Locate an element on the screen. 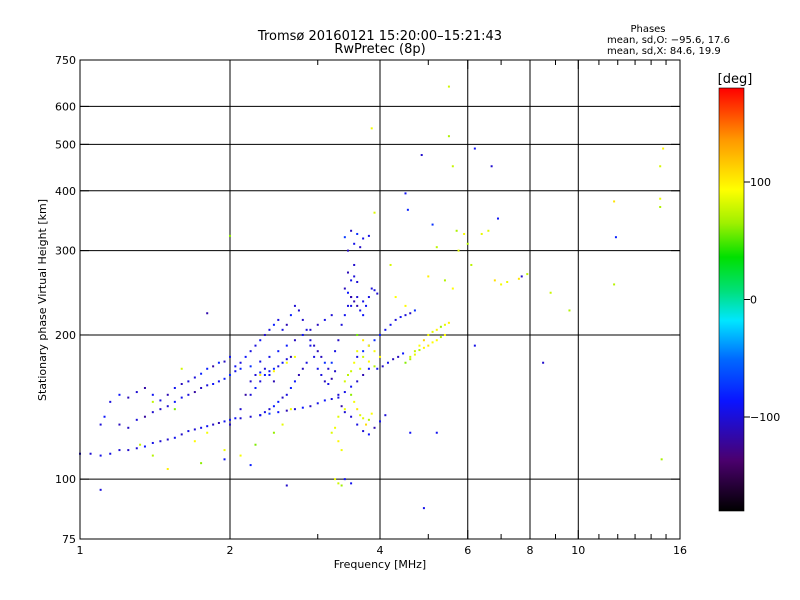 The width and height of the screenshot is (800, 600). y-tick-label: 600 is located at coordinates (65, 106).